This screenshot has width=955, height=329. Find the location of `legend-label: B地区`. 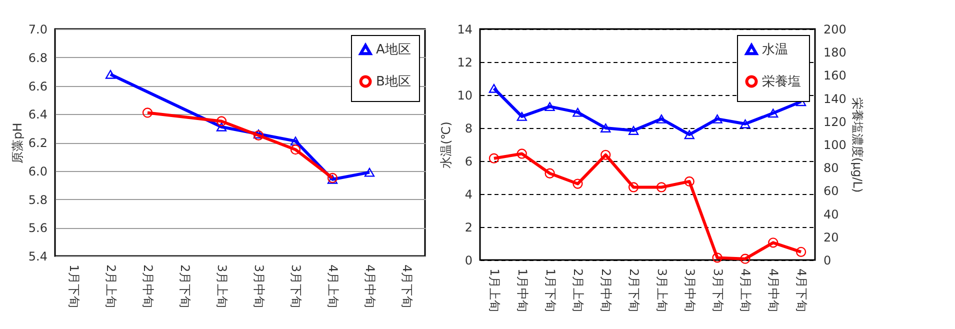

legend-label: B地区 is located at coordinates (393, 82).